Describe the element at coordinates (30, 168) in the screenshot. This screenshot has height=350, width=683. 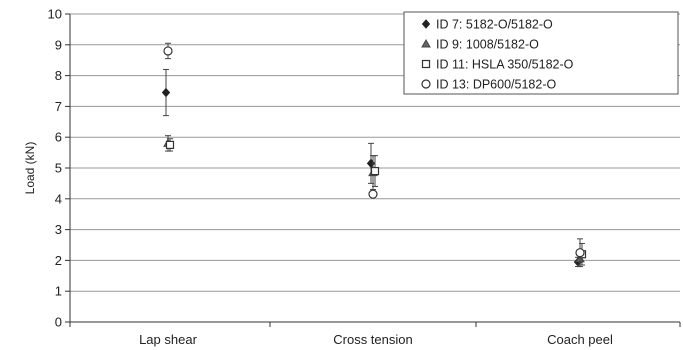
I see `y-axis-title: Load (kN)` at that location.